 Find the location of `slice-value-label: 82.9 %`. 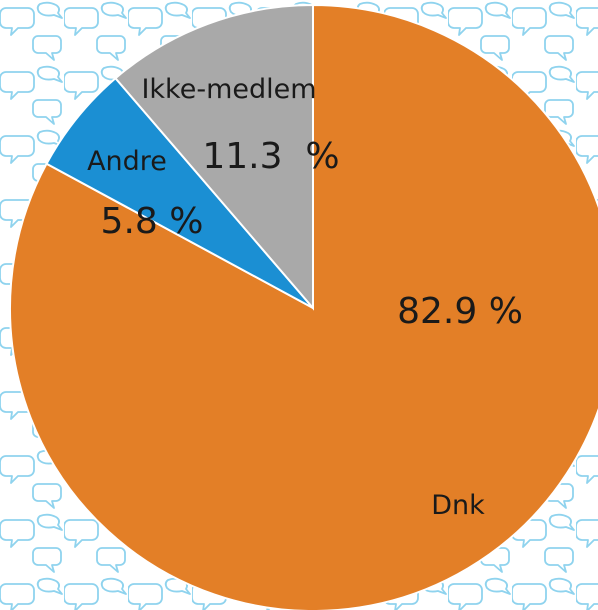

slice-value-label: 82.9 % is located at coordinates (460, 311).